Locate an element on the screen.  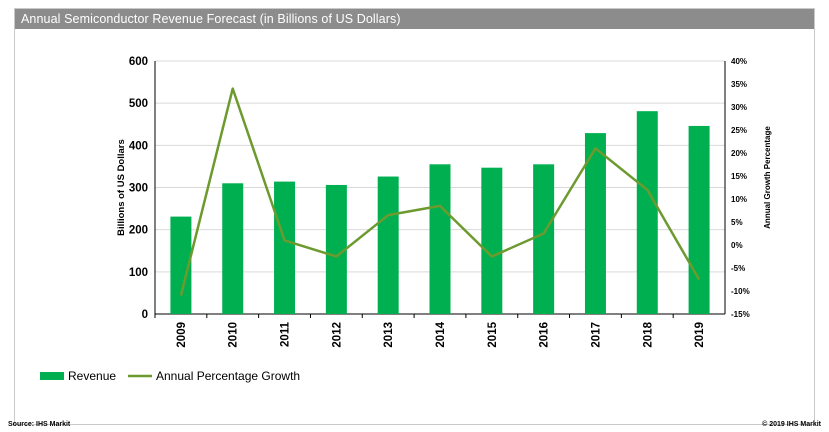
bar-revenue-2010 is located at coordinates (233, 248).